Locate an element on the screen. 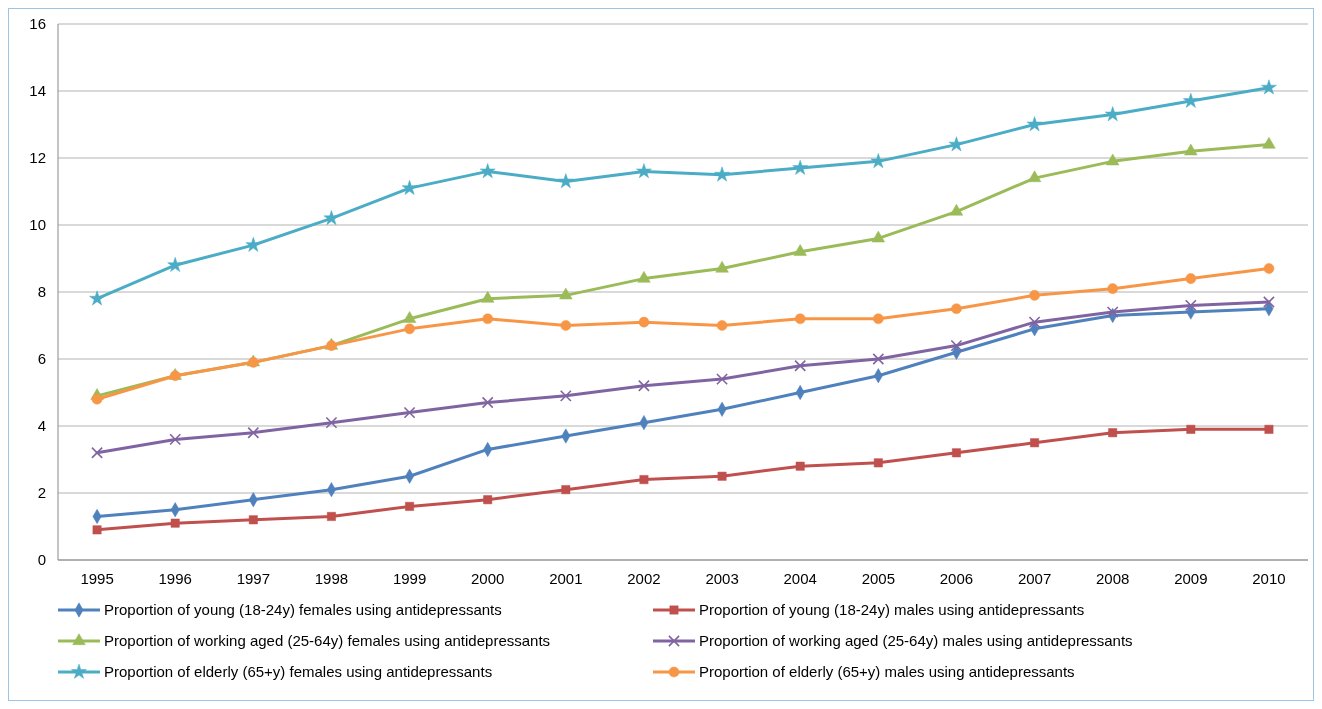 The height and width of the screenshot is (709, 1322). legend-label: Proportion of working aged (25-64y) males using antidepressants is located at coordinates (916, 641).